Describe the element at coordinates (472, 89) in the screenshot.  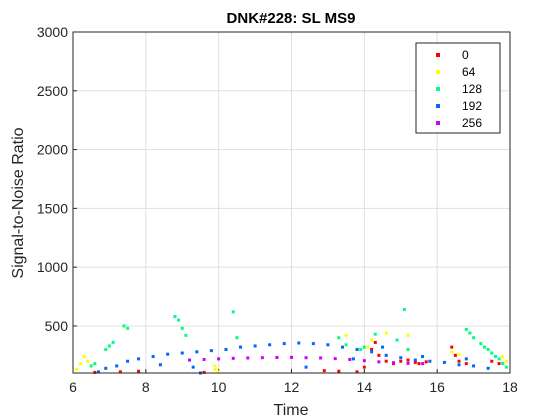
I see `legend-label-128: 128` at that location.